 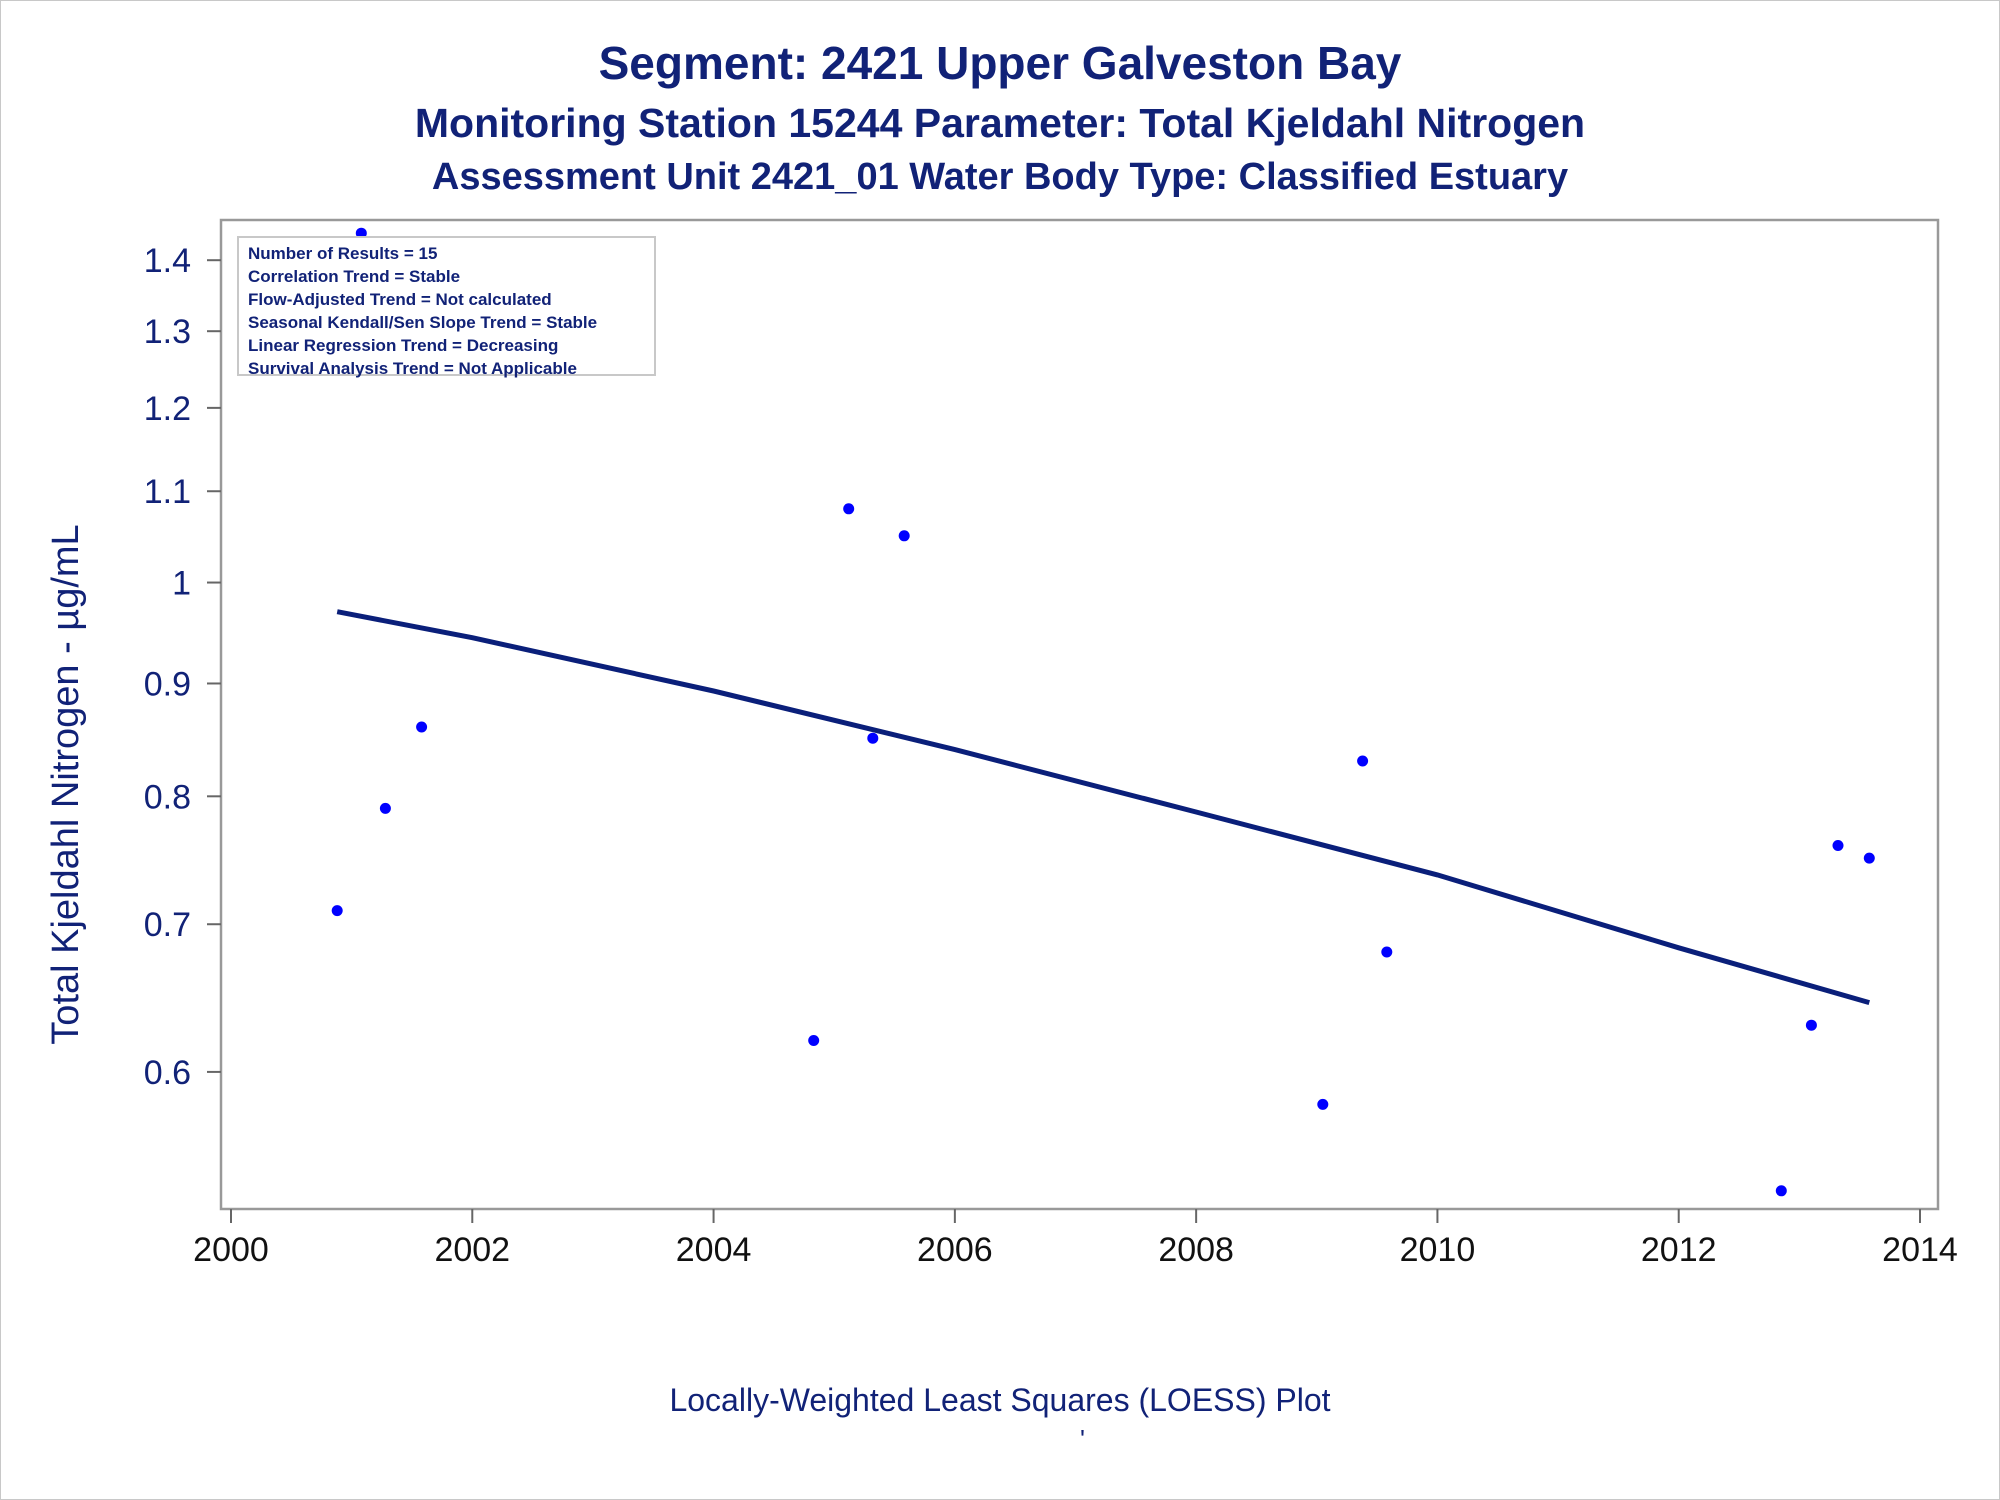 What do you see at coordinates (343, 253) in the screenshot?
I see `stat-number-of-results: Number of Results = 15` at bounding box center [343, 253].